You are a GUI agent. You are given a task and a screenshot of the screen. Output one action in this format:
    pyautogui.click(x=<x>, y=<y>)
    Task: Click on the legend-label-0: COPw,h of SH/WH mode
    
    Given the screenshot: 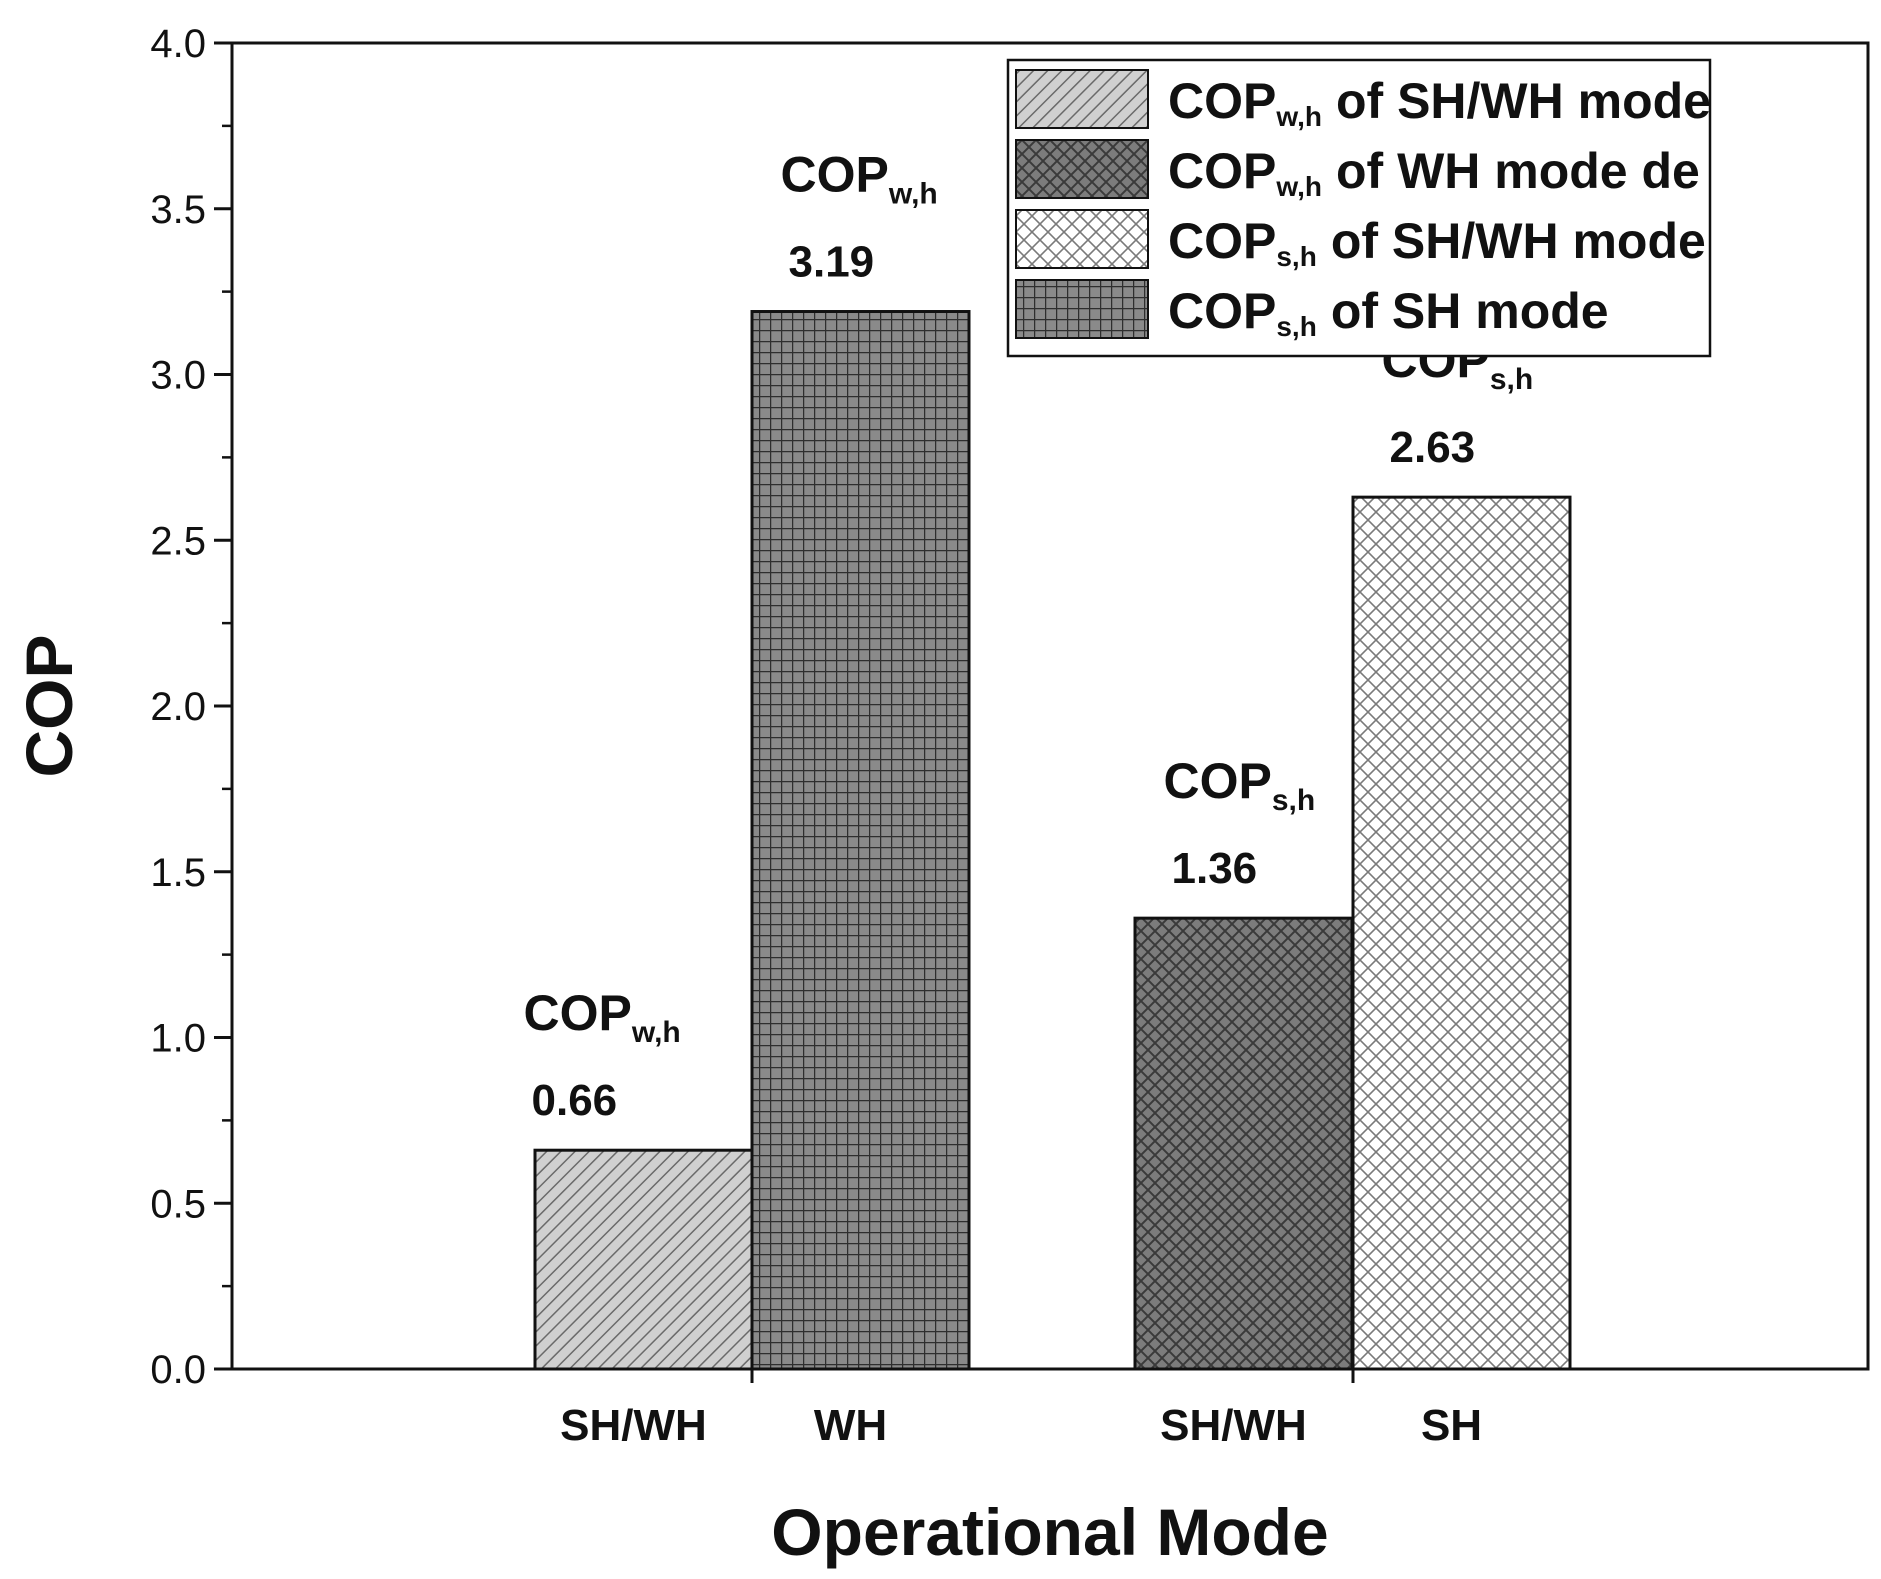 What is the action you would take?
    pyautogui.click(x=1439, y=102)
    